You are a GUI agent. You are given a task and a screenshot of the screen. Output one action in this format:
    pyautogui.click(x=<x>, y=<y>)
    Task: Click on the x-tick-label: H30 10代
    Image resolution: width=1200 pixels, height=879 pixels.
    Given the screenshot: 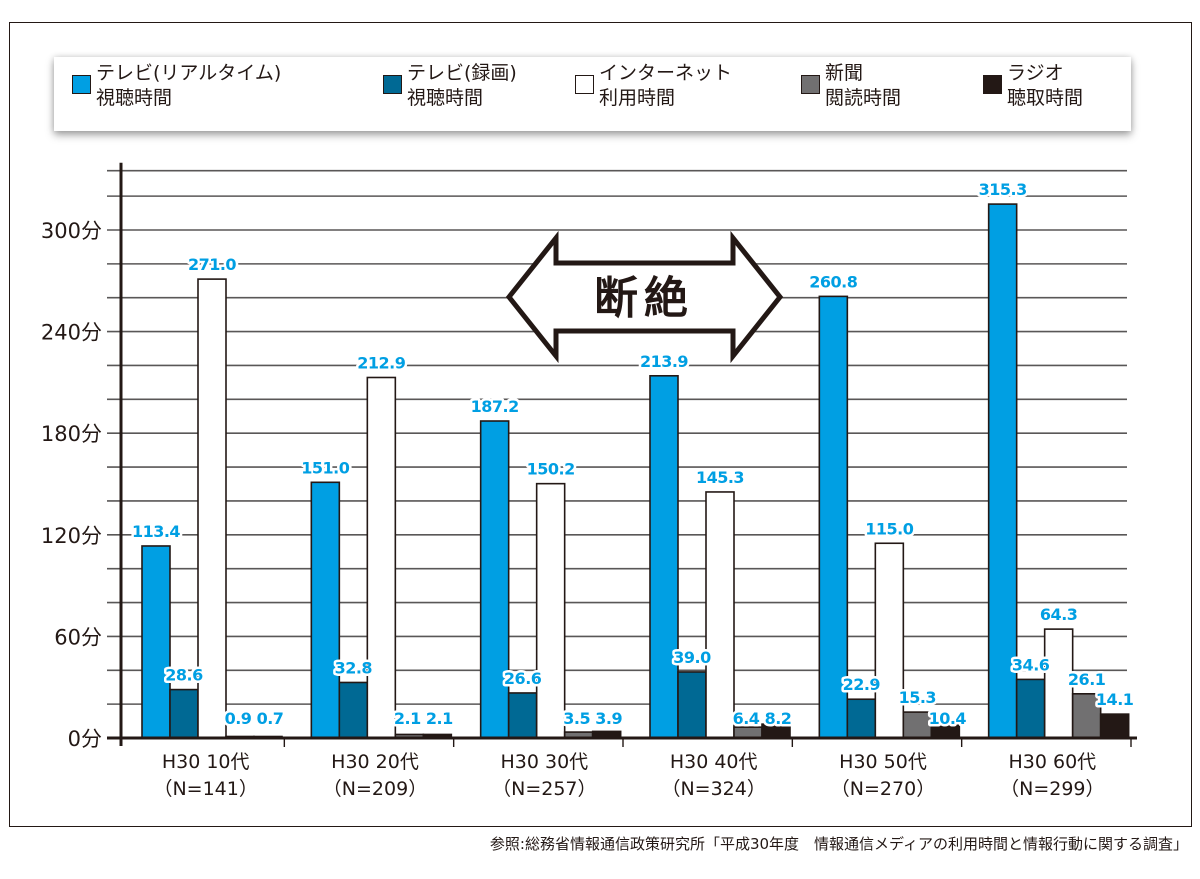 What is the action you would take?
    pyautogui.click(x=206, y=762)
    